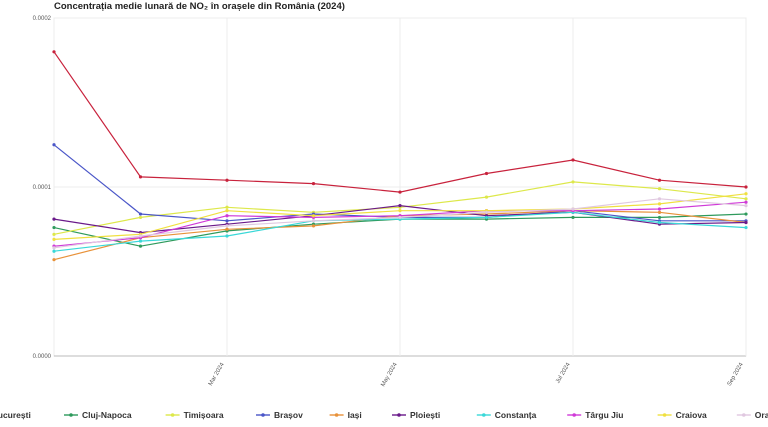 The width and height of the screenshot is (768, 427). Describe the element at coordinates (288, 415) in the screenshot. I see `legend-entry: Brașov` at that location.